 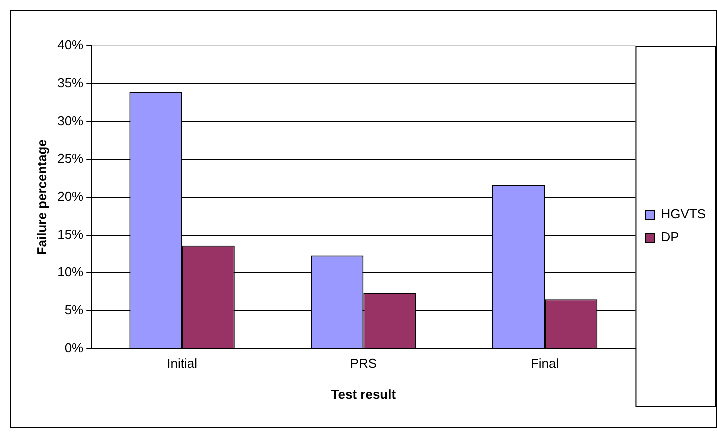 What do you see at coordinates (42, 198) in the screenshot?
I see `y-axis-title: Failure percentage` at bounding box center [42, 198].